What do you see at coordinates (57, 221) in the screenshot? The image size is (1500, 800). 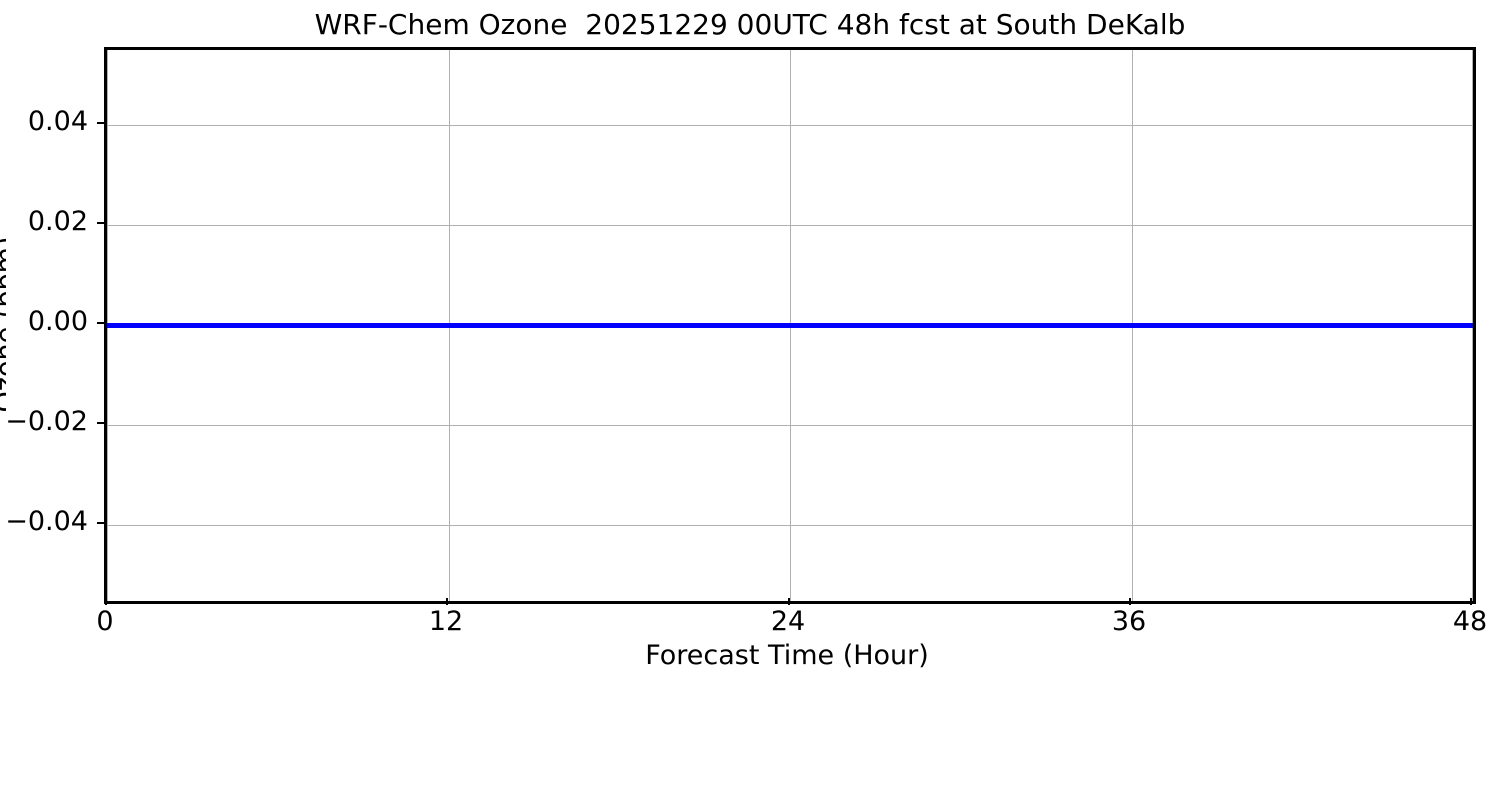 I see `y-tick-label: 0.02` at bounding box center [57, 221].